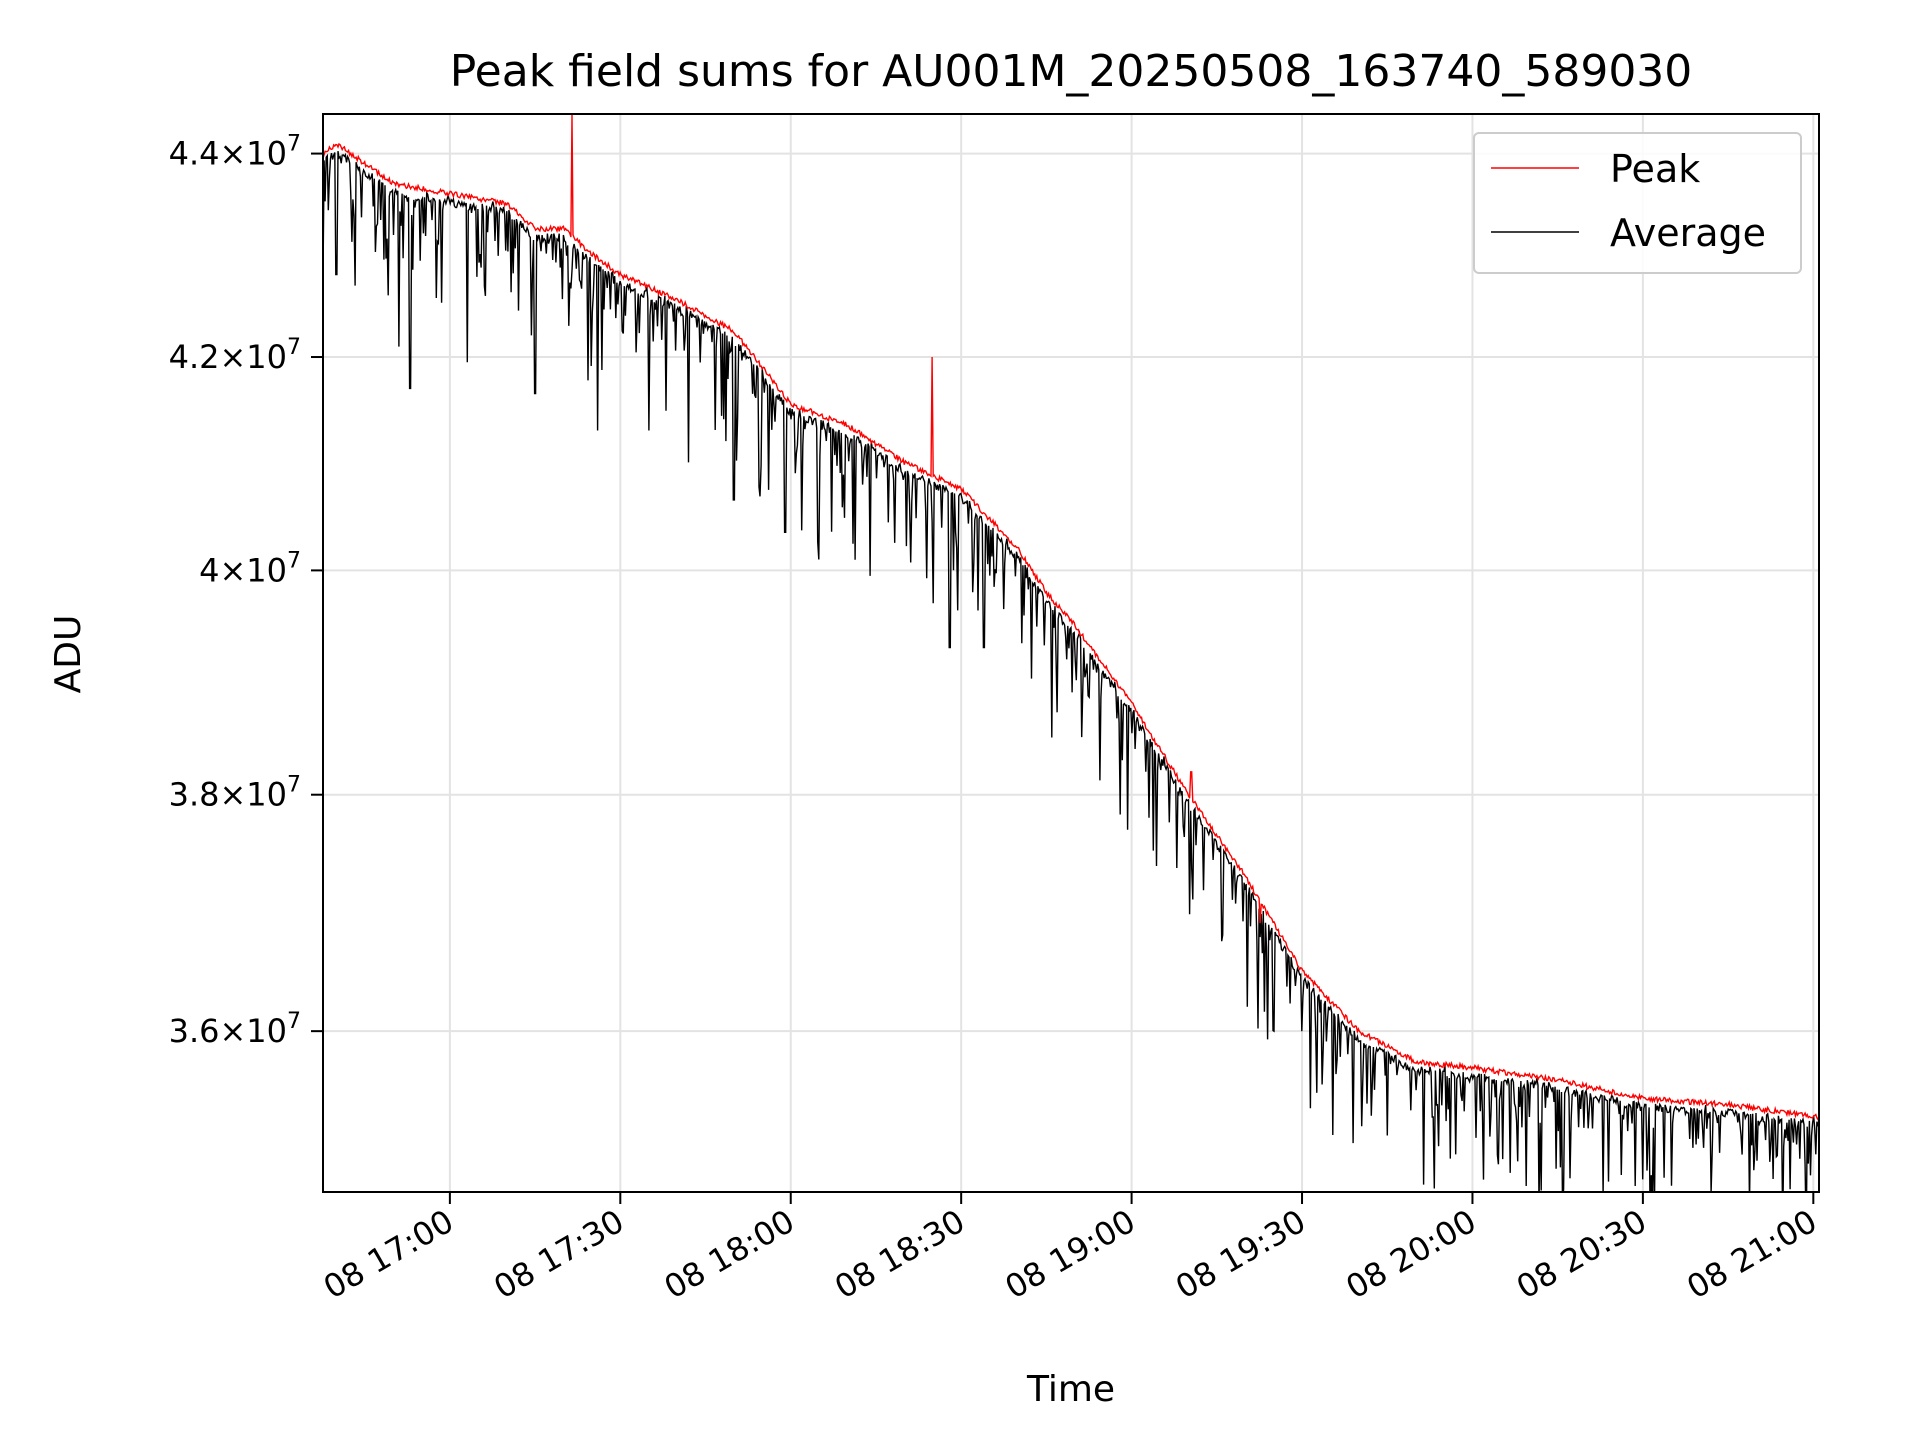 The width and height of the screenshot is (1920, 1440). I want to click on y-tick-label: 3.8×107, so click(235, 793).